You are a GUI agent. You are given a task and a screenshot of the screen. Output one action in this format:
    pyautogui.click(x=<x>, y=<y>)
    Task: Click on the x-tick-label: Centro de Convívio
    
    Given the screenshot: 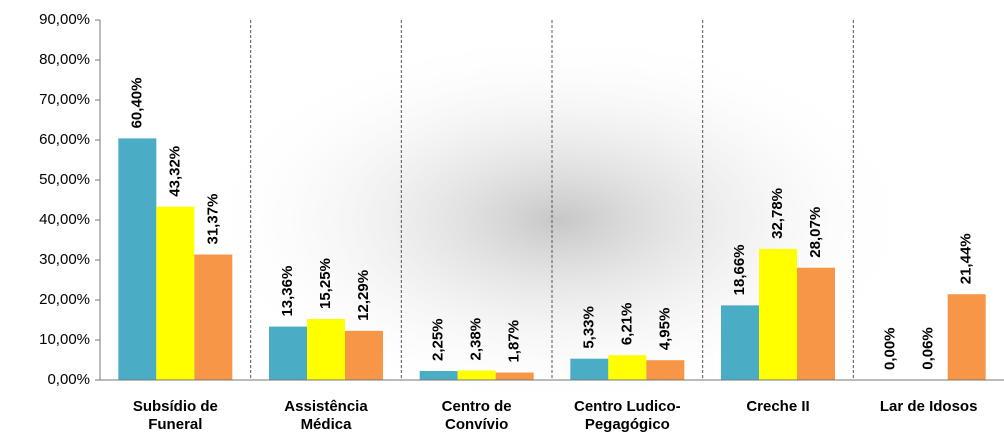 What is the action you would take?
    pyautogui.click(x=476, y=415)
    